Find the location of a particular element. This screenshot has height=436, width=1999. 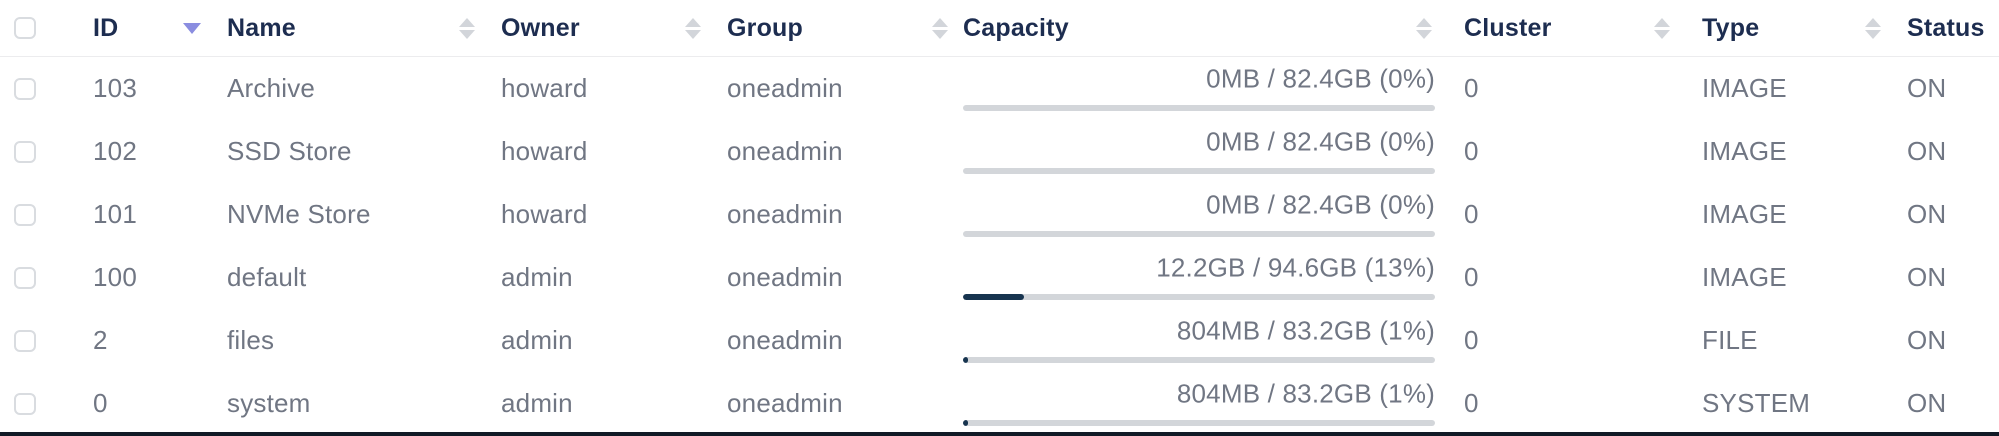

sort-descending-icon is located at coordinates (192, 28).